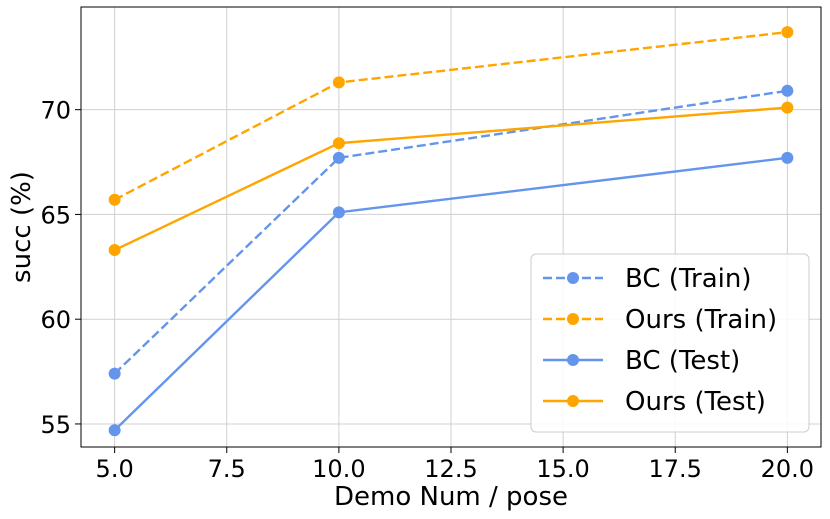 The width and height of the screenshot is (830, 519). Describe the element at coordinates (682, 361) in the screenshot. I see `legend-label: BC (Test)` at that location.